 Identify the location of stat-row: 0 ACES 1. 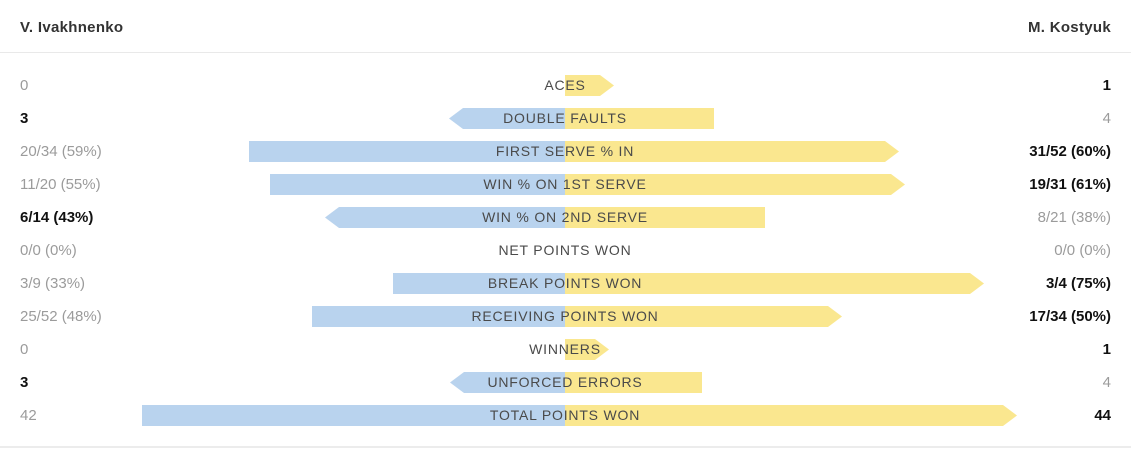
(565, 85).